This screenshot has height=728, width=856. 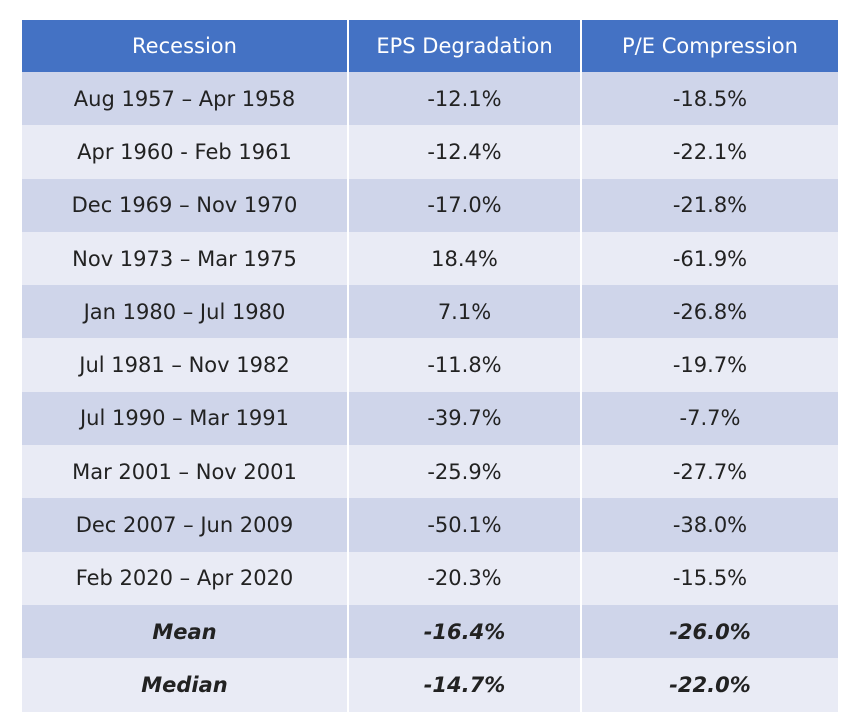 What do you see at coordinates (184, 312) in the screenshot?
I see `table-cell: Jan 1980 – Jul 1980` at bounding box center [184, 312].